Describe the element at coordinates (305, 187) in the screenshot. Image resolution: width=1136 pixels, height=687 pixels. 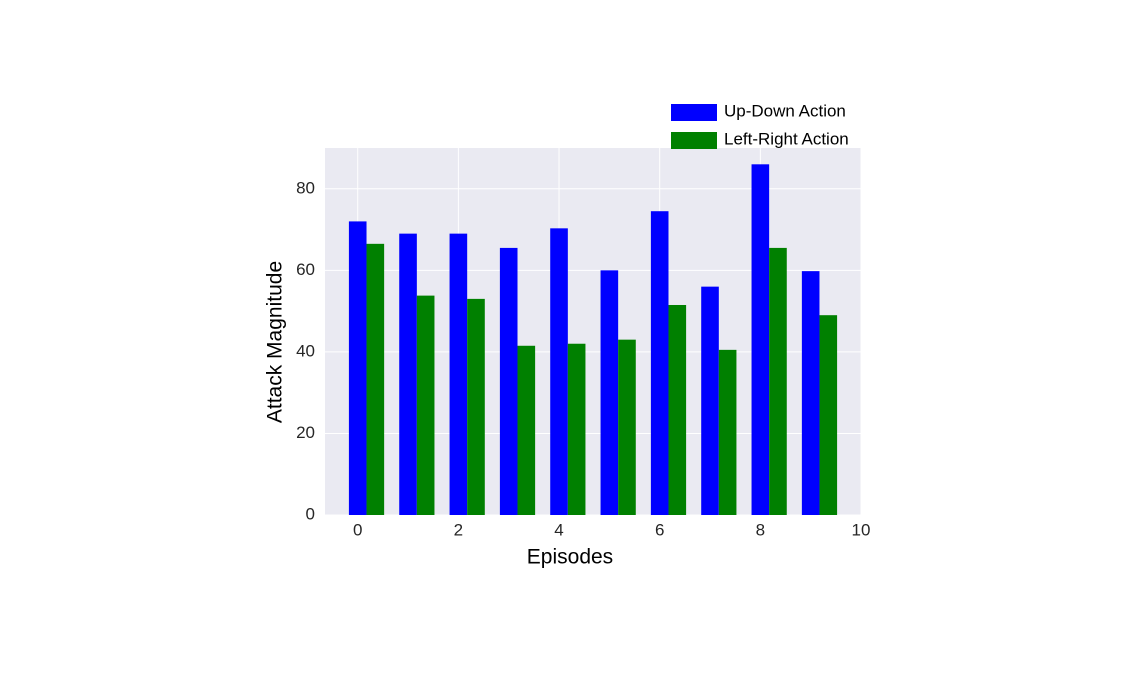
I see `y-tick-label: 80` at that location.